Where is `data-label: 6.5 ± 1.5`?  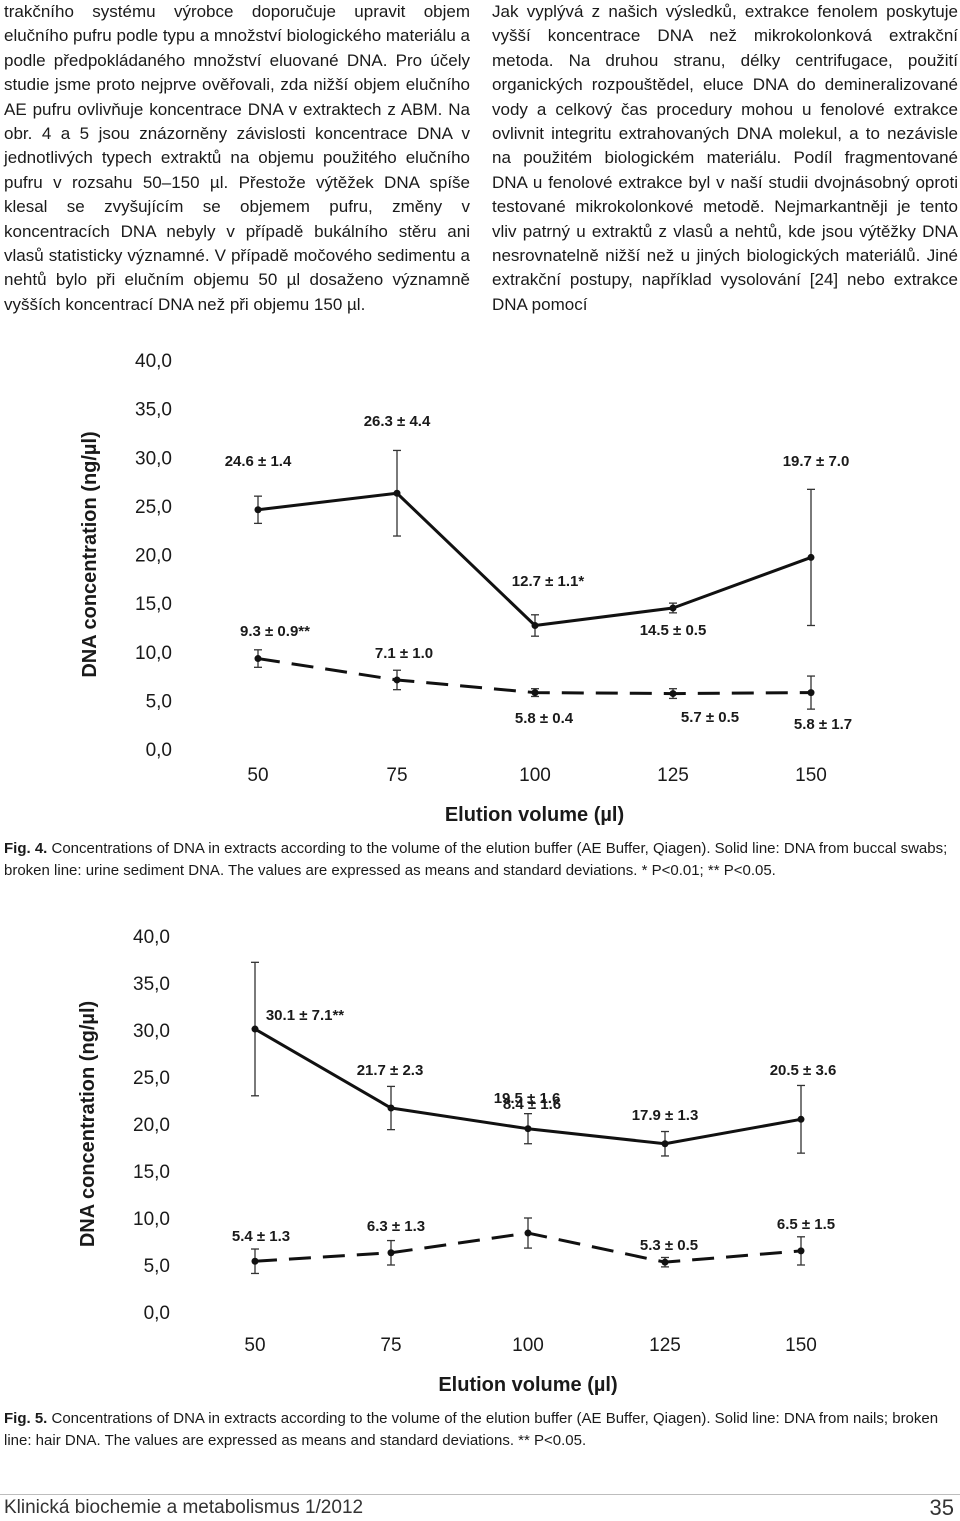
data-label: 6.5 ± 1.5 is located at coordinates (806, 1224).